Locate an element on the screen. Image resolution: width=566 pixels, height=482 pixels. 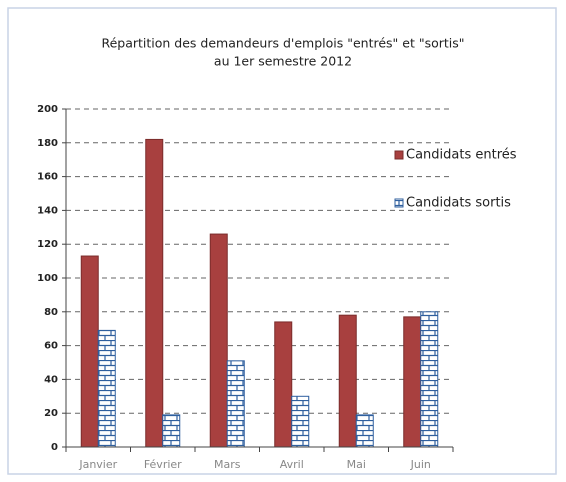
y-tick-label: 80 is located at coordinates (51, 312).